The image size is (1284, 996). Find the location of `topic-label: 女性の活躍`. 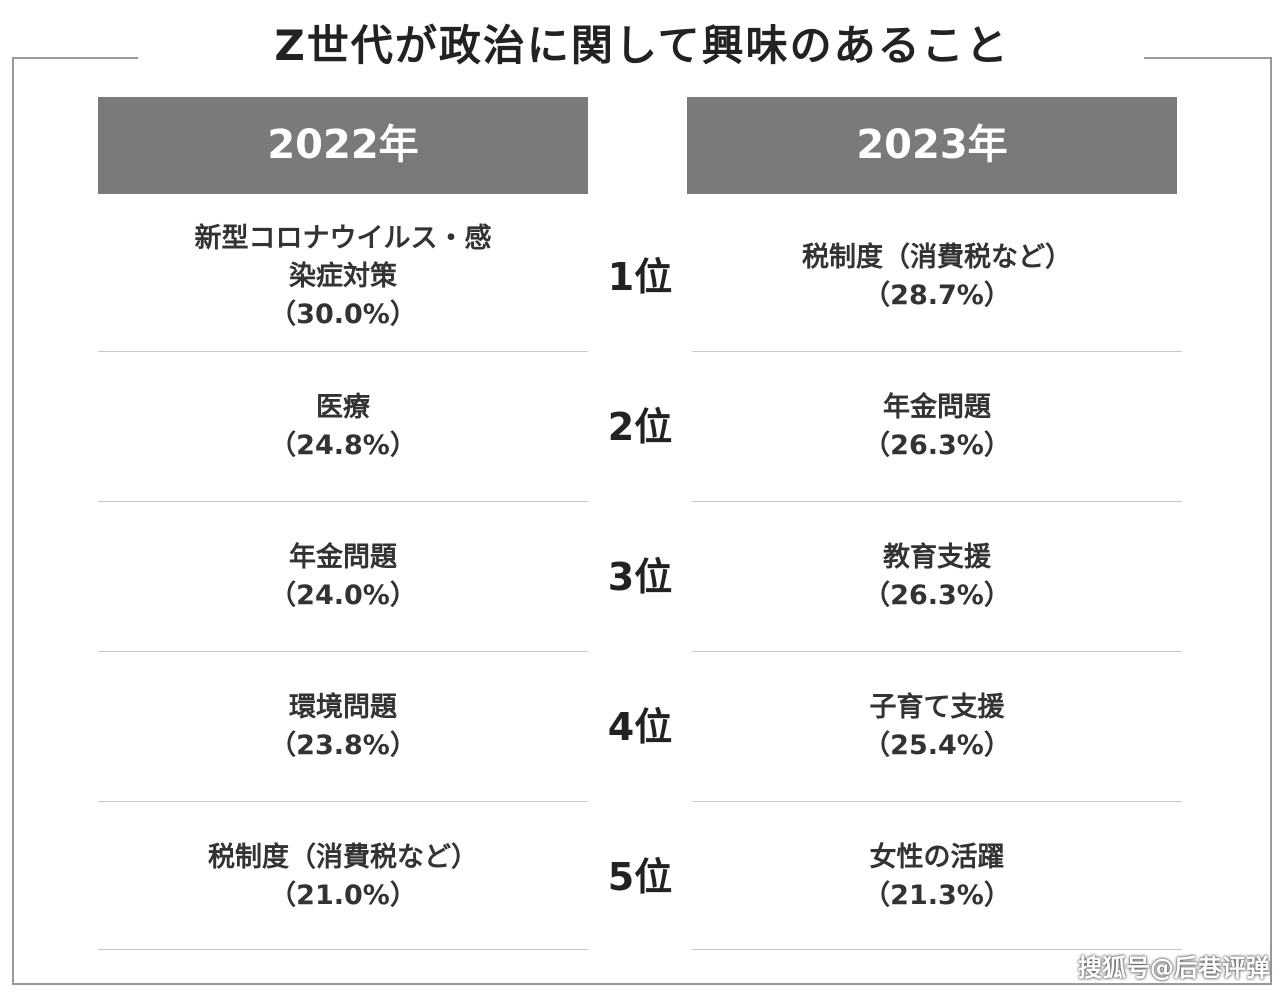

topic-label: 女性の活躍 is located at coordinates (937, 857).